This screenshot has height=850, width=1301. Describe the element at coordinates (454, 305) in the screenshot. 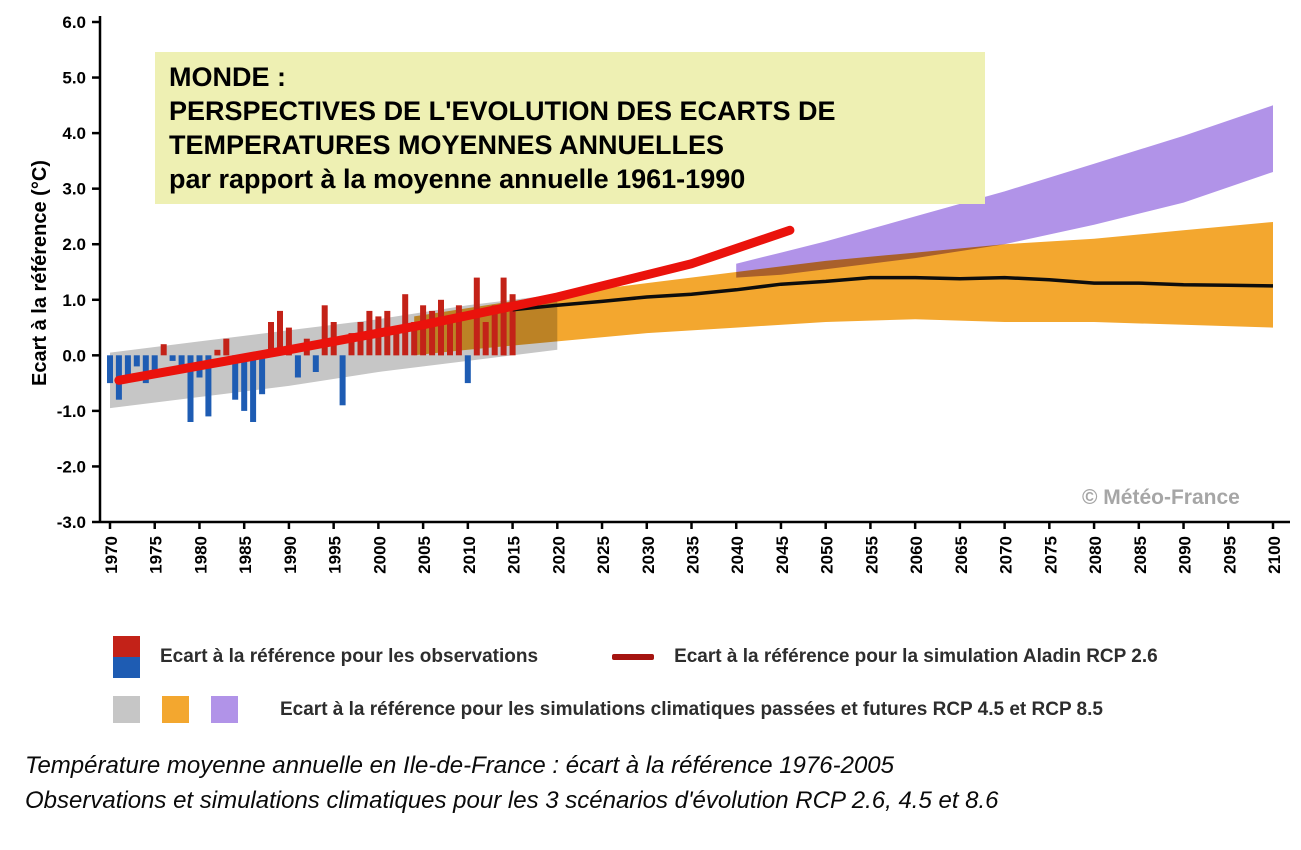

I see `aladin-rcp26-line` at that location.